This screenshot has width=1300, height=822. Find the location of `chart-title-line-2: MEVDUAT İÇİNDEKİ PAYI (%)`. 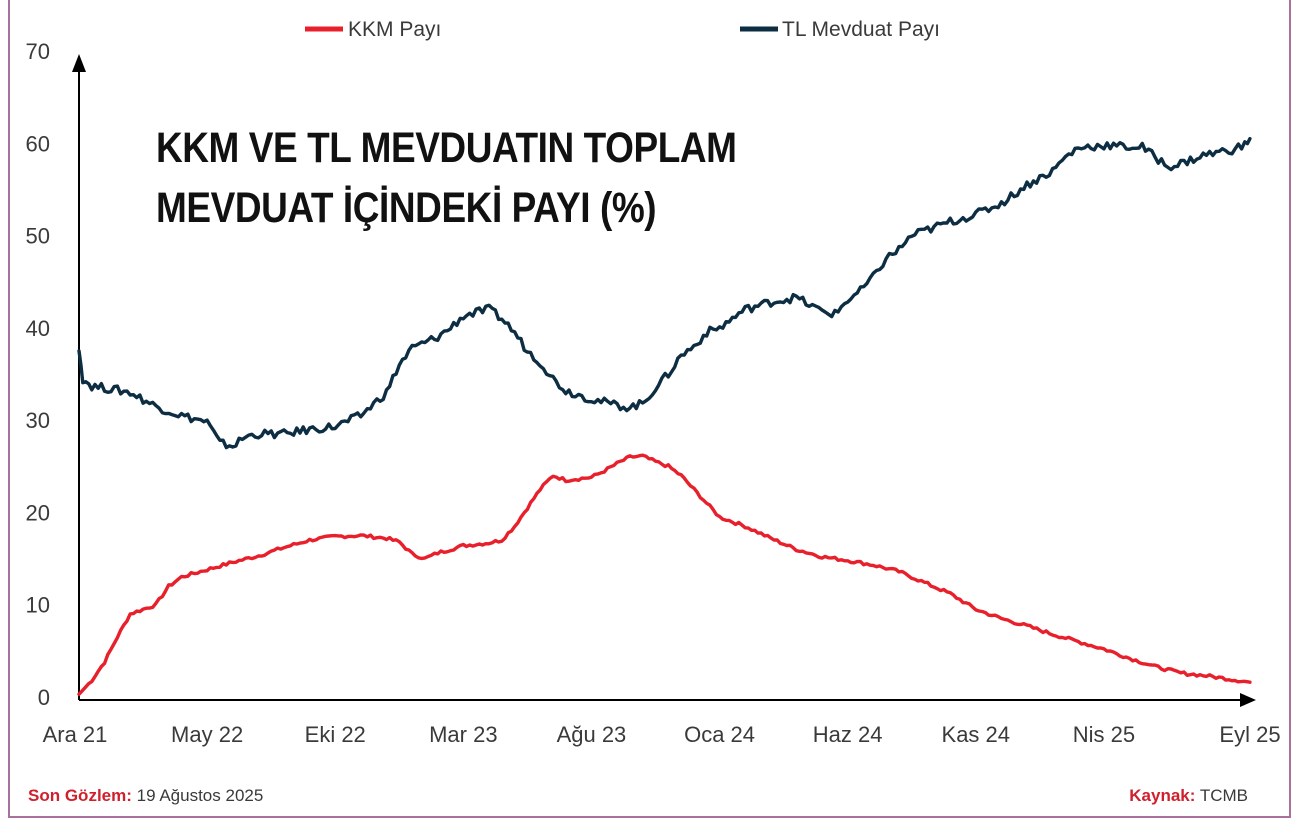

chart-title-line-2: MEVDUAT İÇİNDEKİ PAYI (%) is located at coordinates (406, 208).